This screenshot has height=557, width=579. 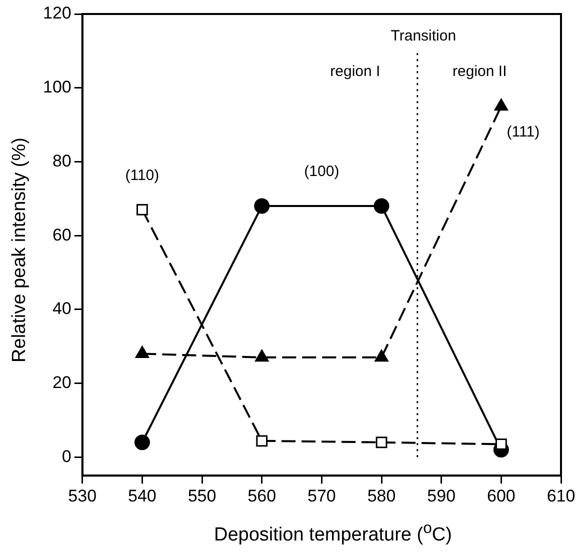 What do you see at coordinates (57, 87) in the screenshot?
I see `y-tick-label: 100` at bounding box center [57, 87].